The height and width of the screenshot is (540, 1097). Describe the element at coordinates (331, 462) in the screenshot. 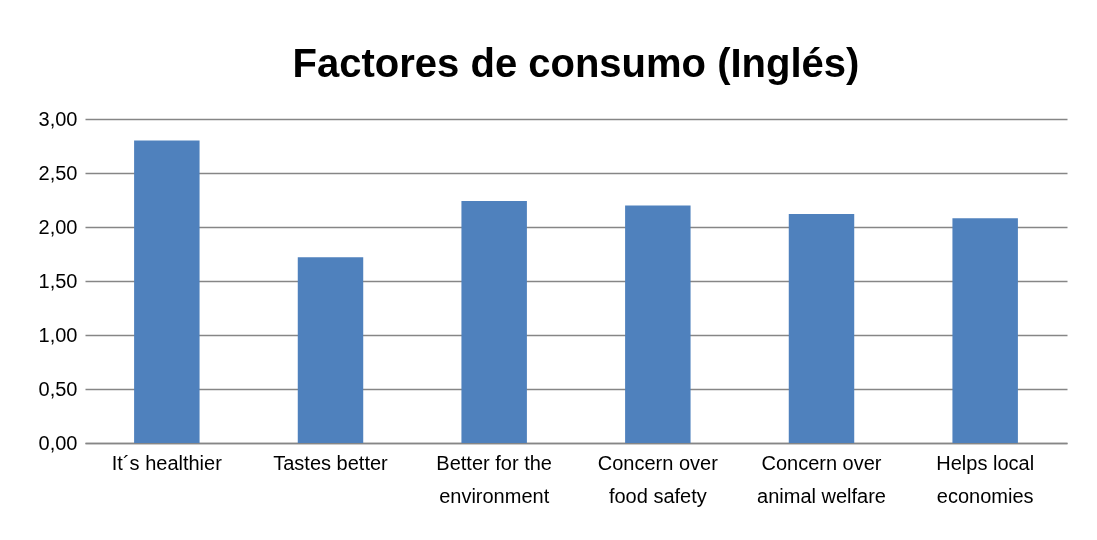

I see `x-tick-label: Tastes better` at that location.